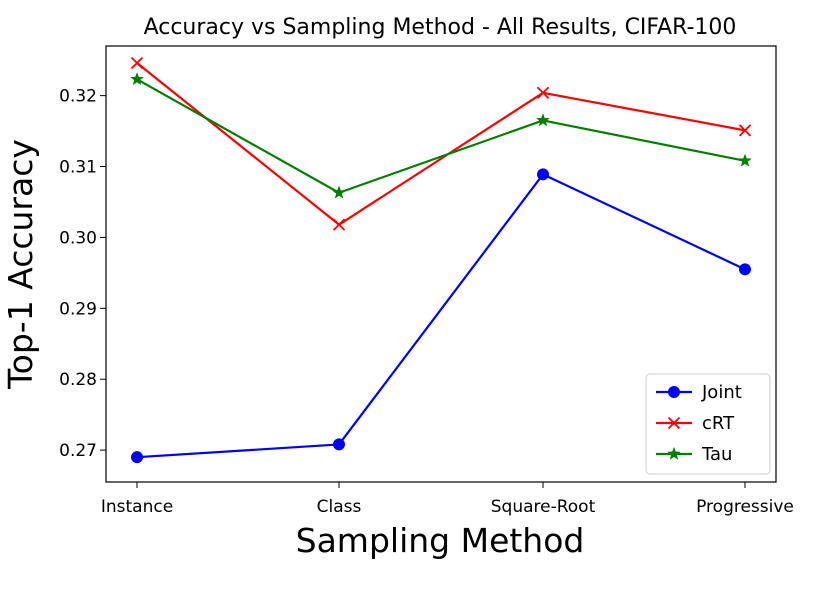 The width and height of the screenshot is (835, 601). Describe the element at coordinates (78, 168) in the screenshot. I see `y-tick-label: 0.31` at that location.